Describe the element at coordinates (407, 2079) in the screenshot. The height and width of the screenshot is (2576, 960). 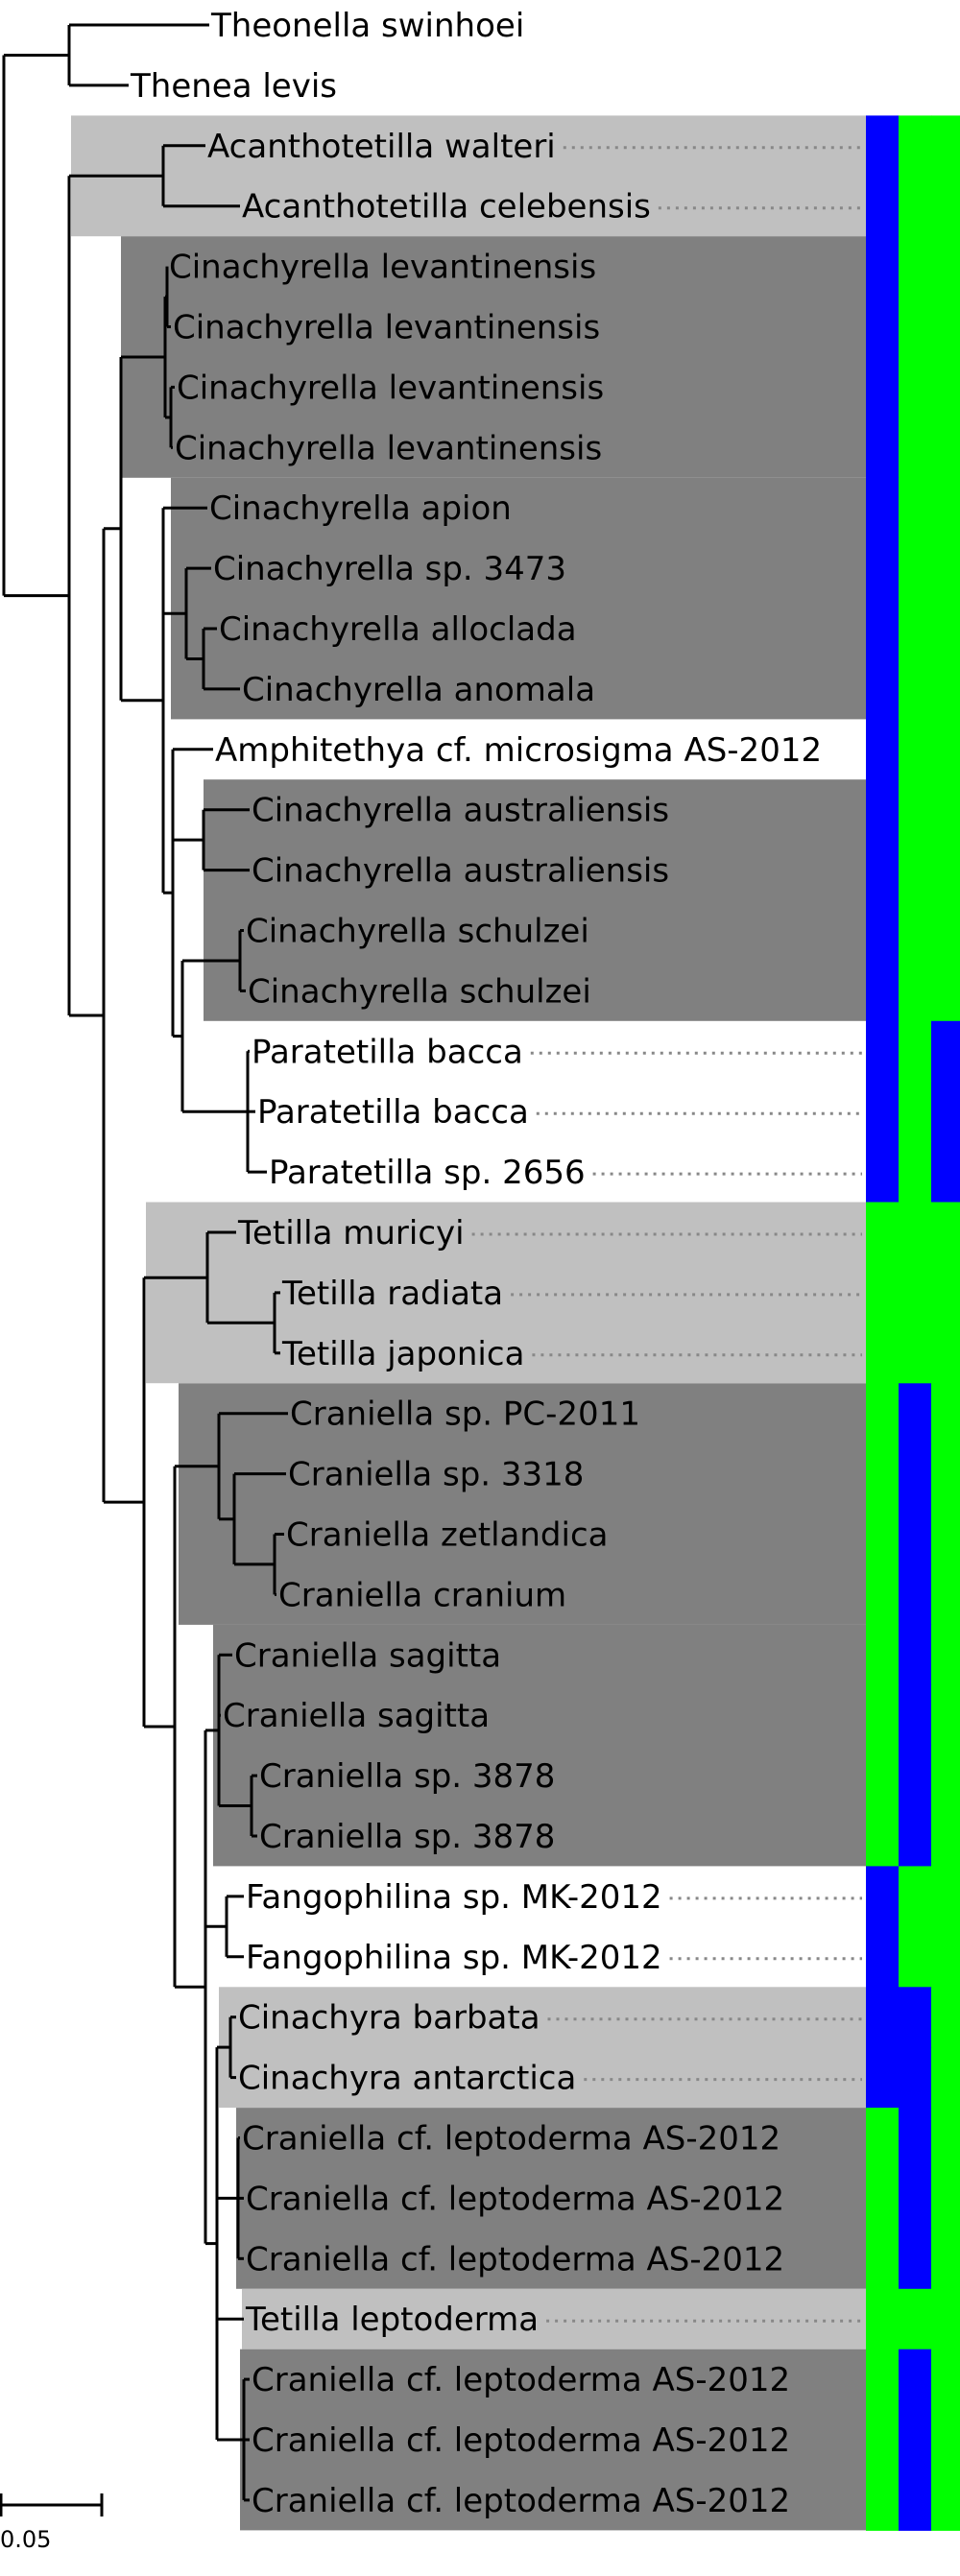
I see `leaf-label: Cinachyra antarctica` at that location.